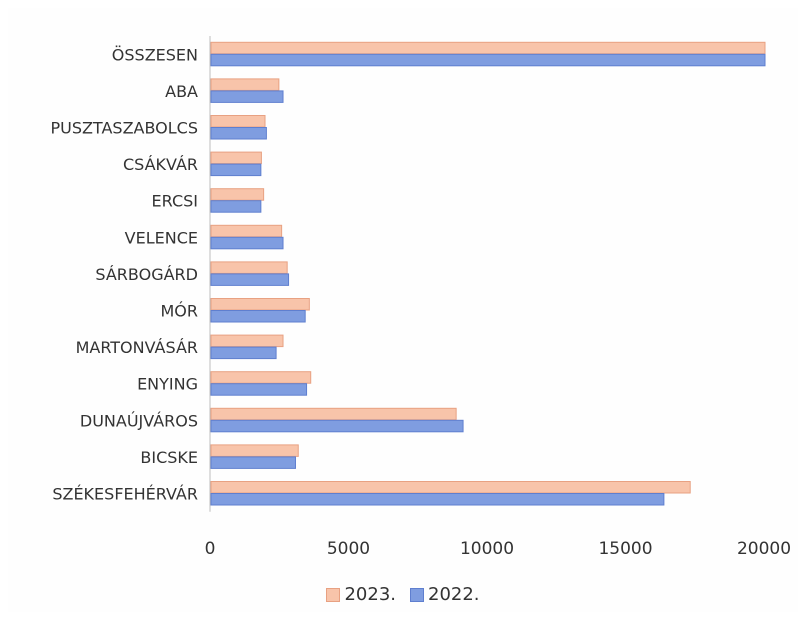 The image size is (810, 622). What do you see at coordinates (403, 594) in the screenshot?
I see `legend: 2023. 2022.` at bounding box center [403, 594].